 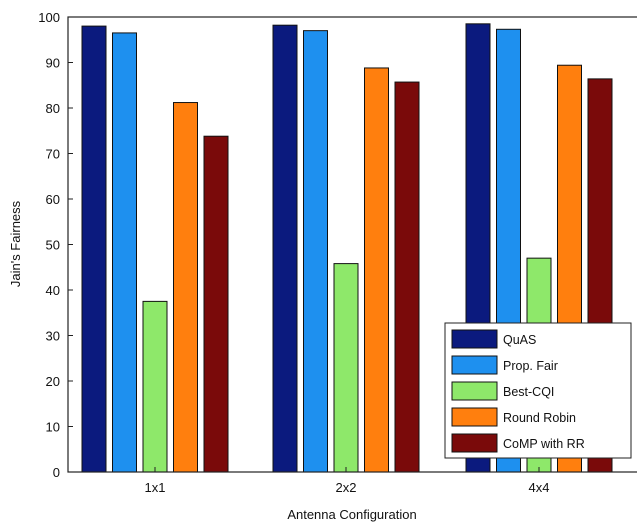 I want to click on bar-best-cqi-1x1, so click(x=155, y=386).